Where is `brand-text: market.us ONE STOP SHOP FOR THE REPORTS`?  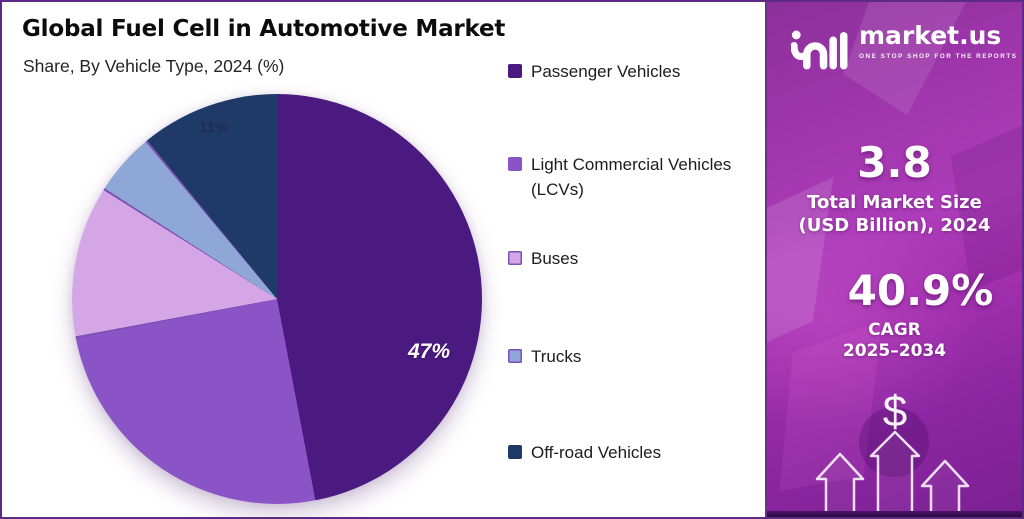 brand-text: market.us ONE STOP SHOP FOR THE REPORTS is located at coordinates (938, 41).